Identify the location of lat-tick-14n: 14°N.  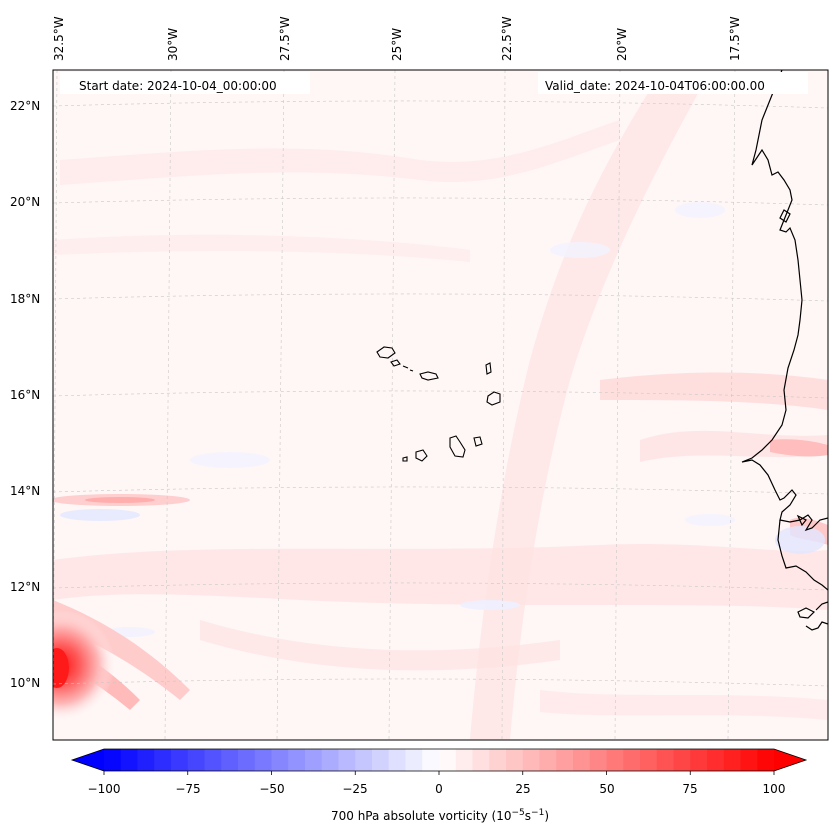
(25, 491).